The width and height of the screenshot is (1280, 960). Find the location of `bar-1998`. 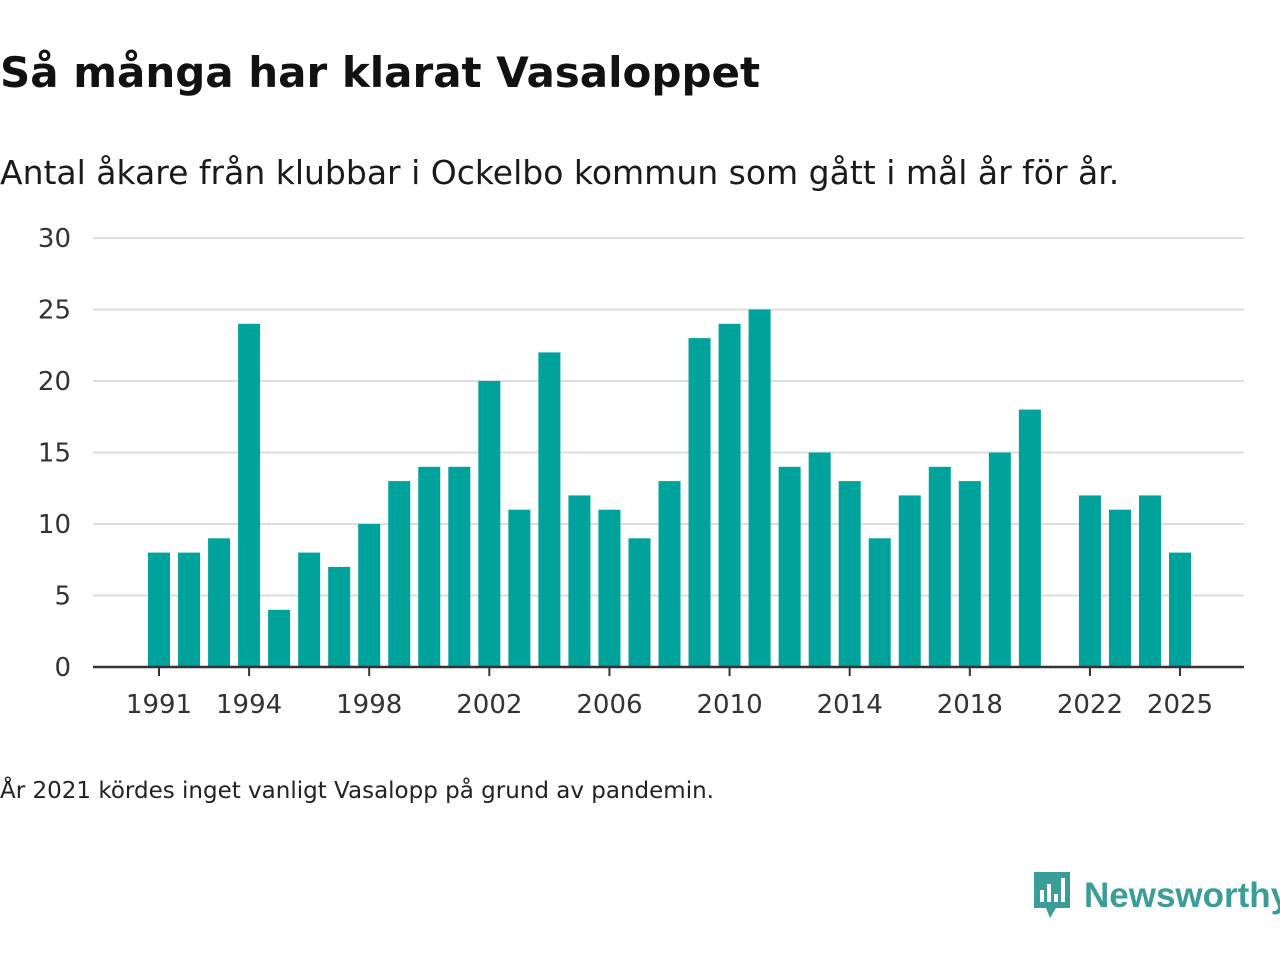

bar-1998 is located at coordinates (369, 595).